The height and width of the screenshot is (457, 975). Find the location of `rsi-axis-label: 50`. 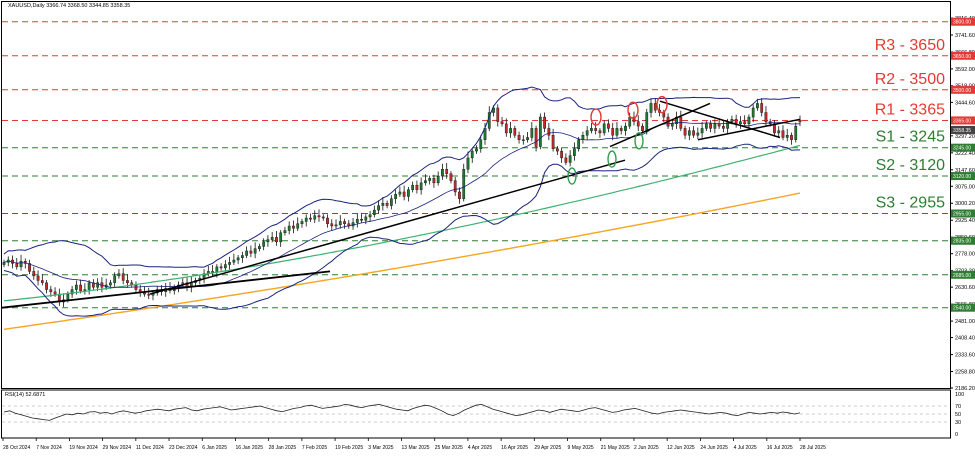

rsi-axis-label: 50 is located at coordinates (958, 415).